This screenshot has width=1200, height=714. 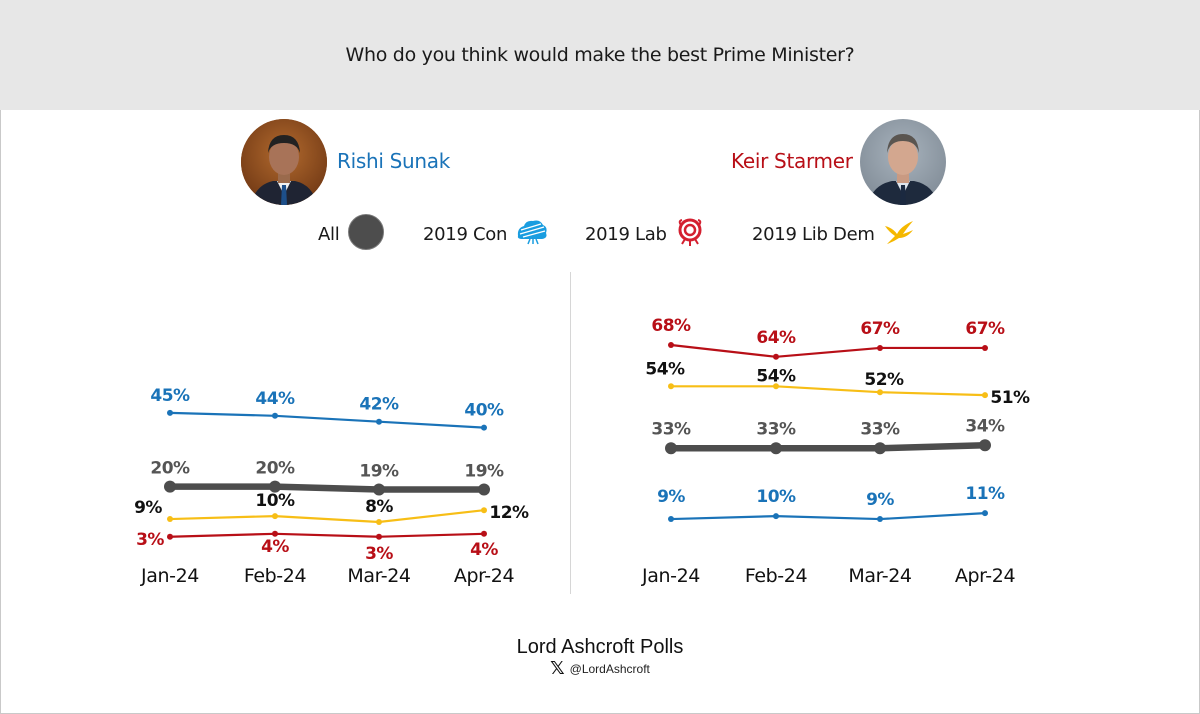 I want to click on rishi-sunak-label: Rishi Sunak, so click(x=394, y=161).